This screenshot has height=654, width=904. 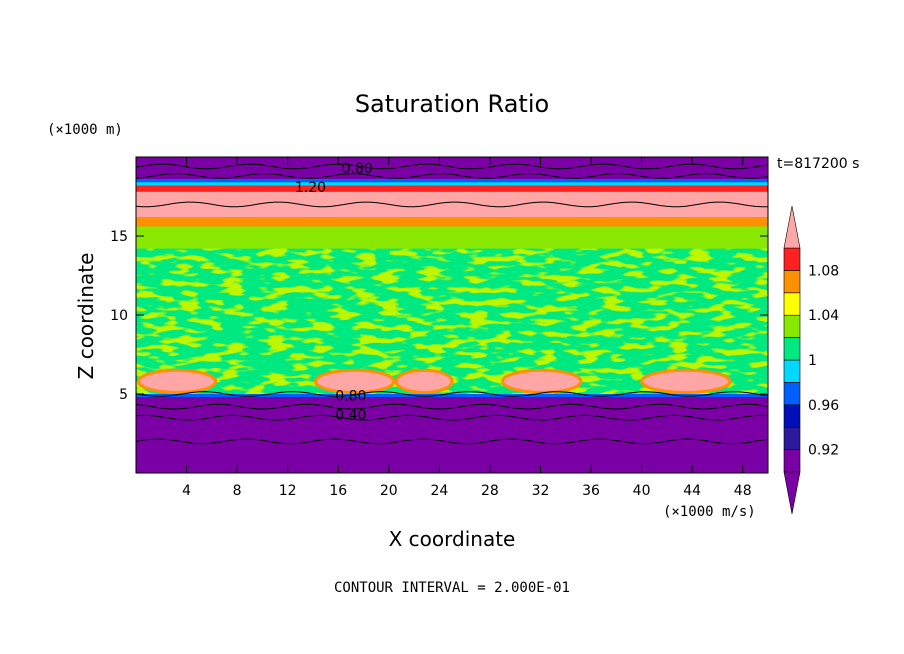 I want to click on field-band-red, so click(x=452, y=188).